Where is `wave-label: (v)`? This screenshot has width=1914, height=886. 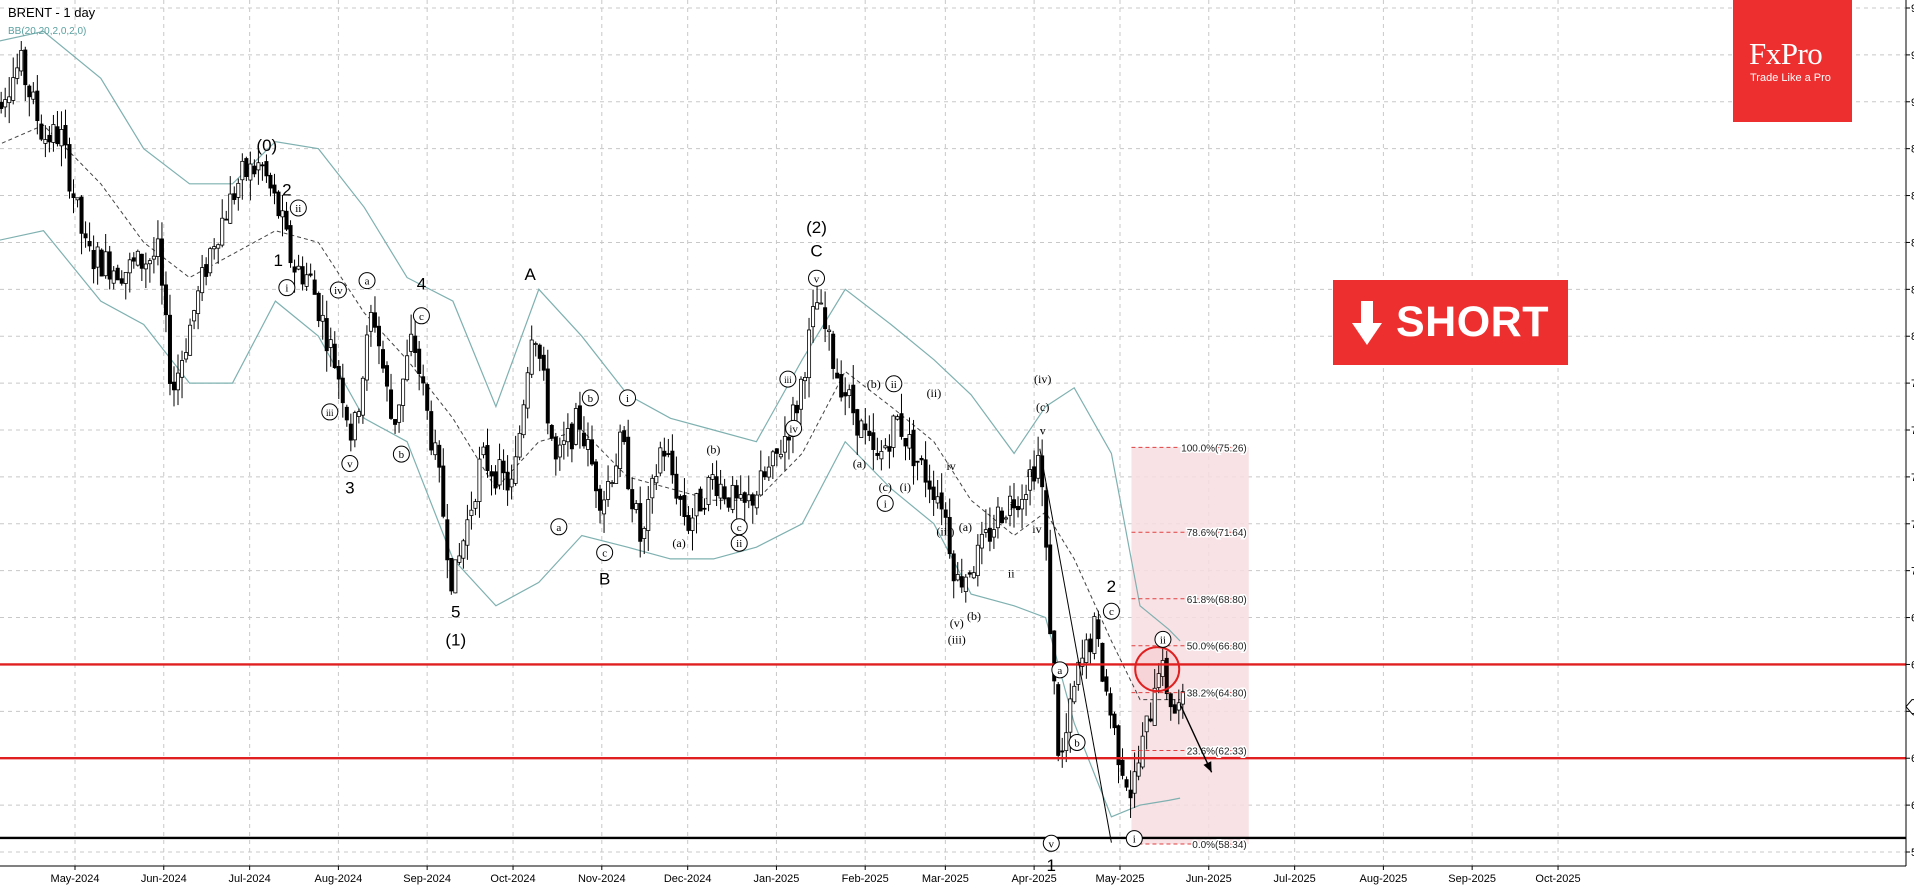
wave-label: (v) is located at coordinates (957, 623).